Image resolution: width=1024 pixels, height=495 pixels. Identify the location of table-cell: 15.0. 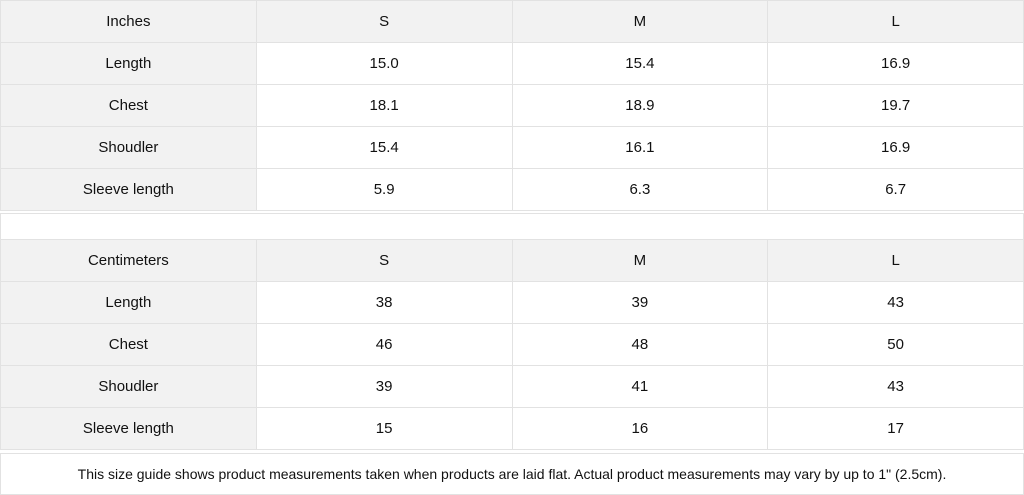
(384, 63).